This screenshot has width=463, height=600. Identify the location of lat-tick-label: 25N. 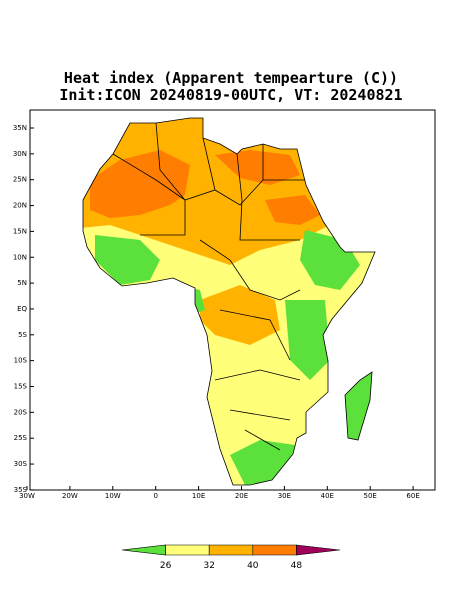
(20, 180).